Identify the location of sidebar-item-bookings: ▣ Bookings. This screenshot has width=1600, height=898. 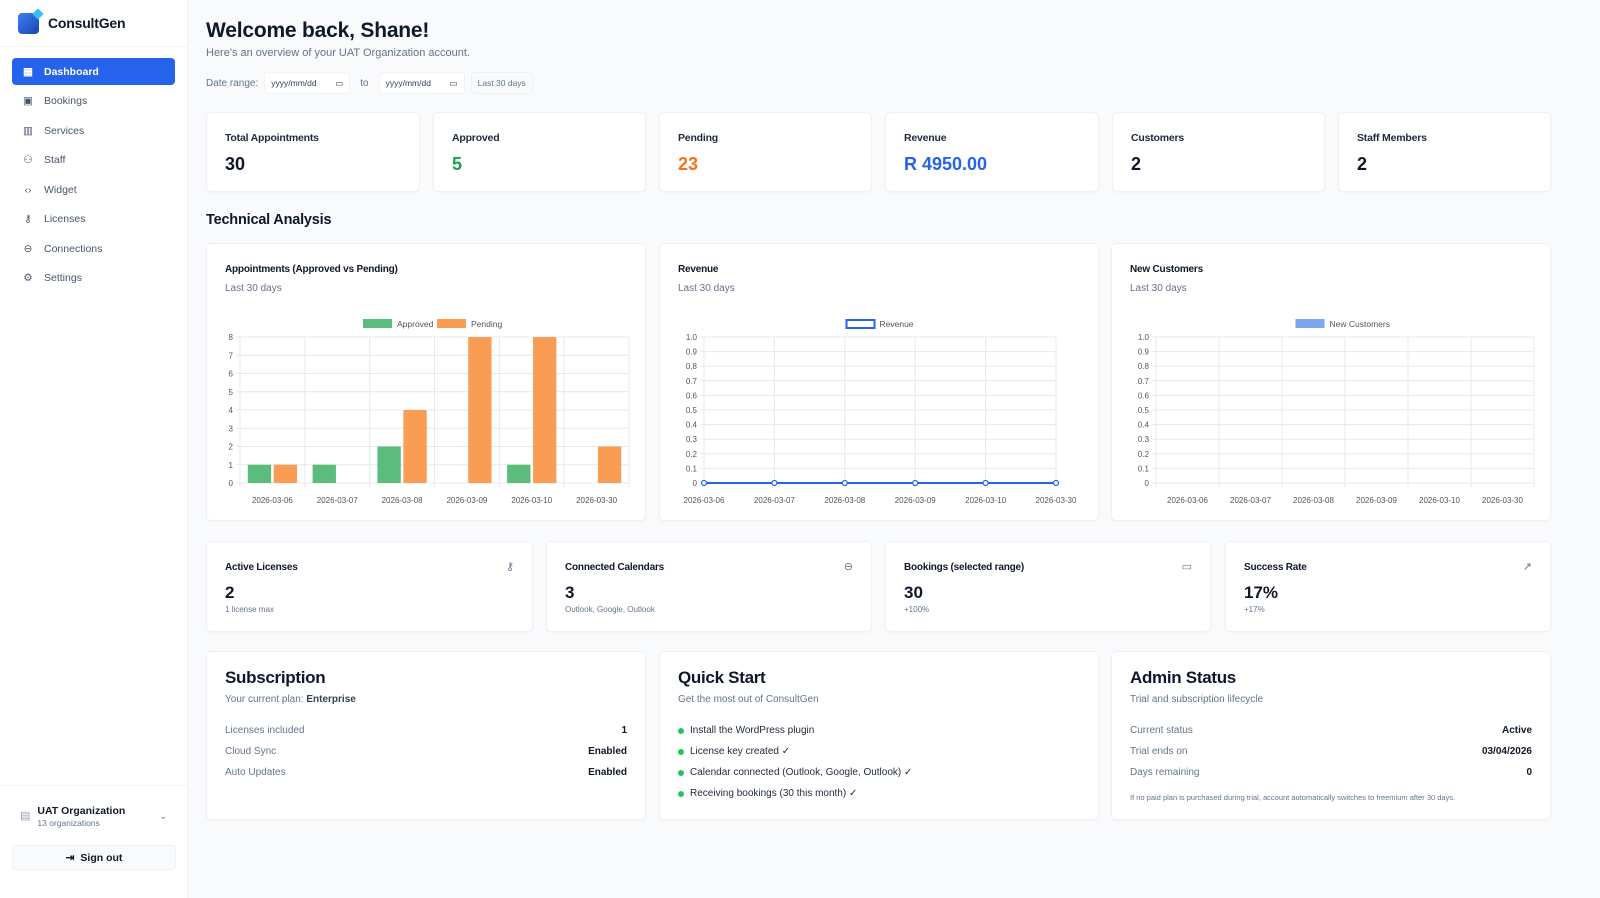
(93, 101).